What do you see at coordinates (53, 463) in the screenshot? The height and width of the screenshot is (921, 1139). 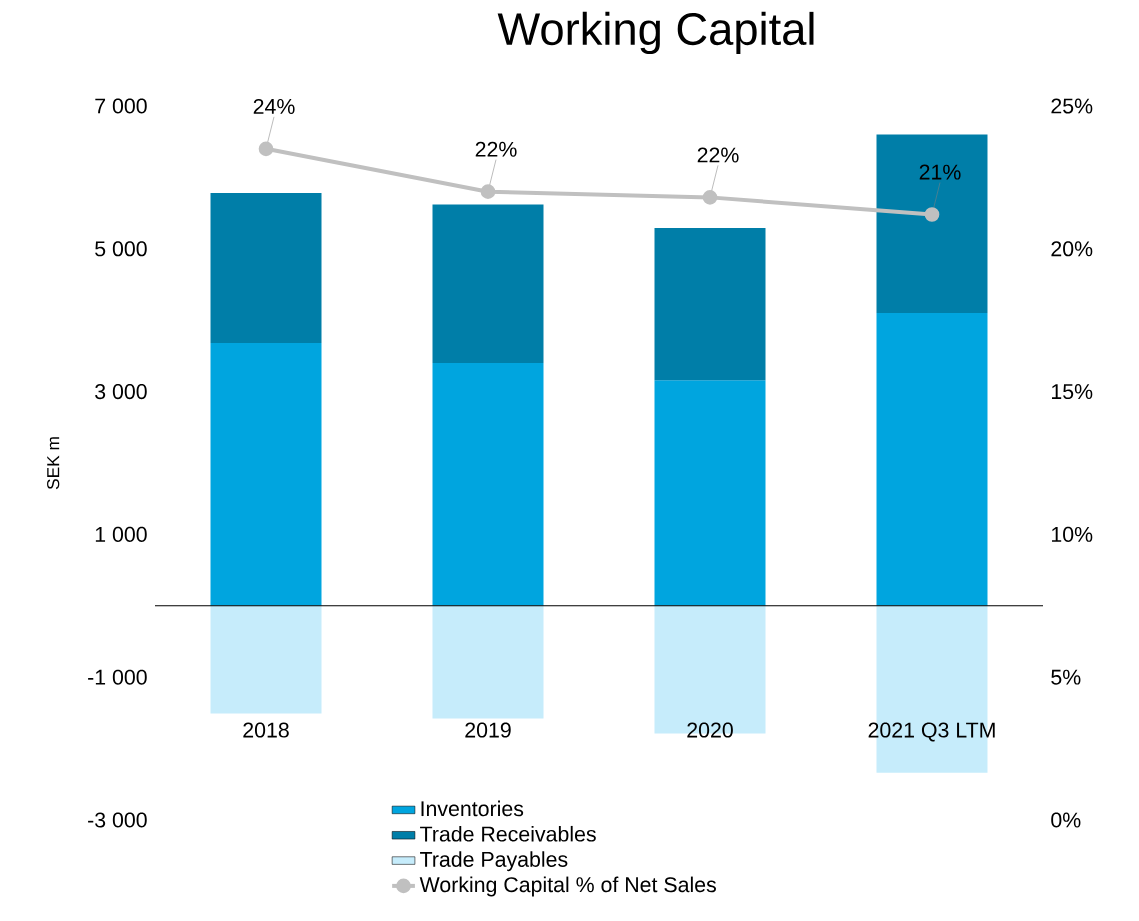 I see `y-axis-title: SEK m` at bounding box center [53, 463].